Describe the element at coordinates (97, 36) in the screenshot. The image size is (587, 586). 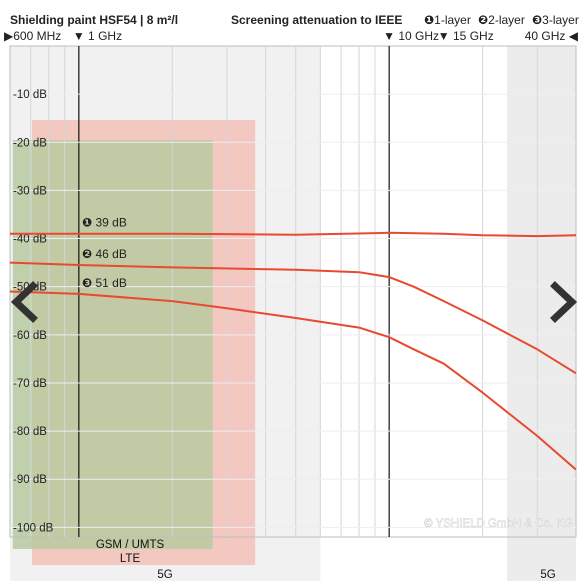
I see `freq-marker-2: ▼ 1 GHz` at that location.